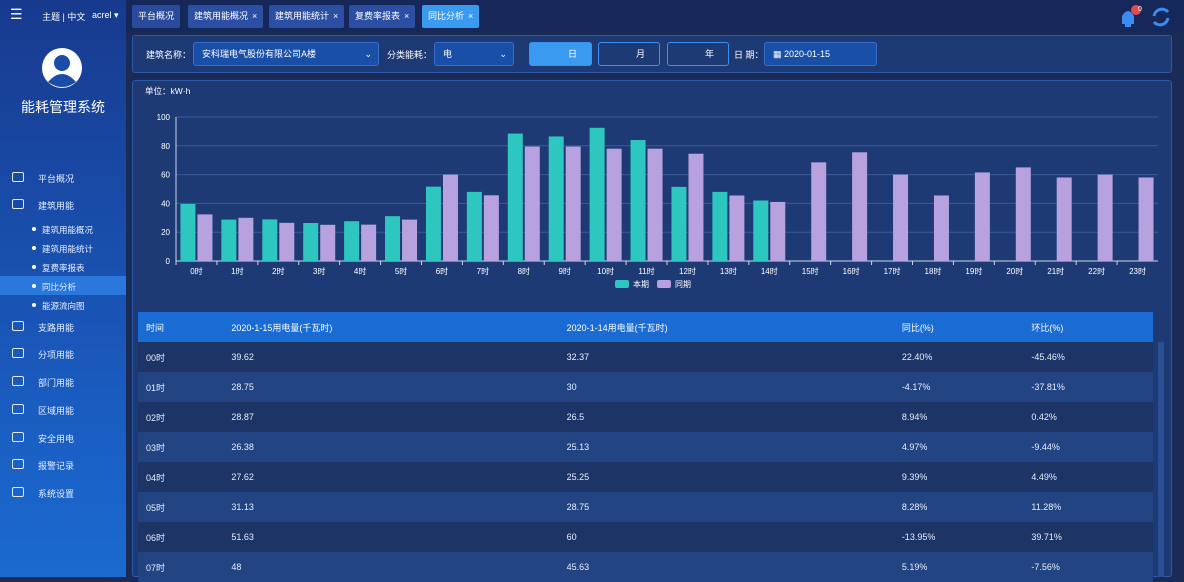 This screenshot has height=582, width=1184. I want to click on year-button: 年, so click(698, 54).